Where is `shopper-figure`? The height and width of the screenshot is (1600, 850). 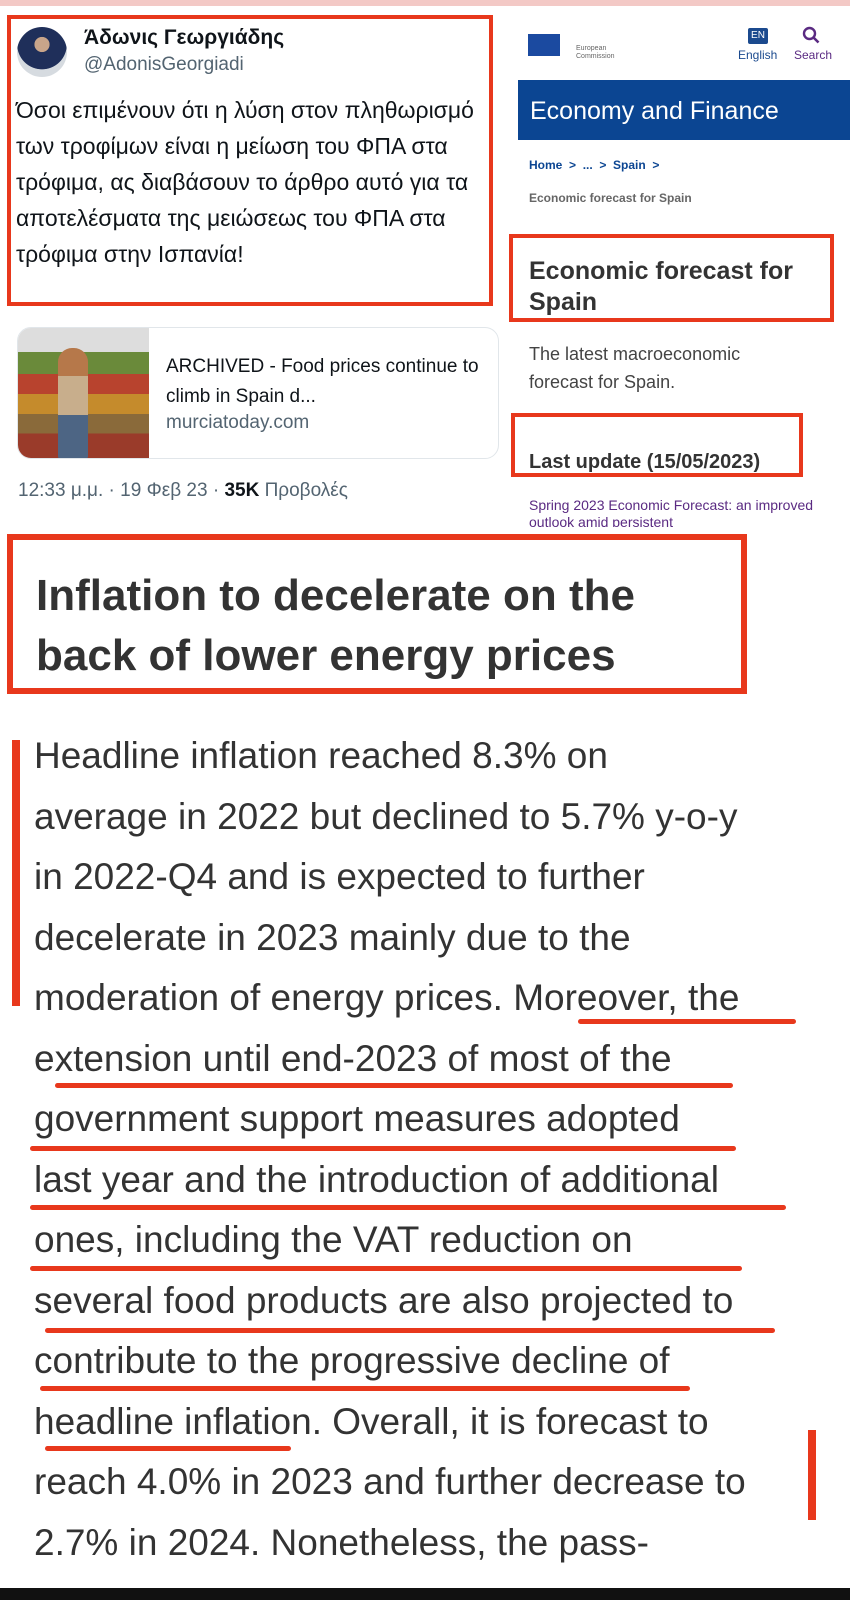 shopper-figure is located at coordinates (73, 403).